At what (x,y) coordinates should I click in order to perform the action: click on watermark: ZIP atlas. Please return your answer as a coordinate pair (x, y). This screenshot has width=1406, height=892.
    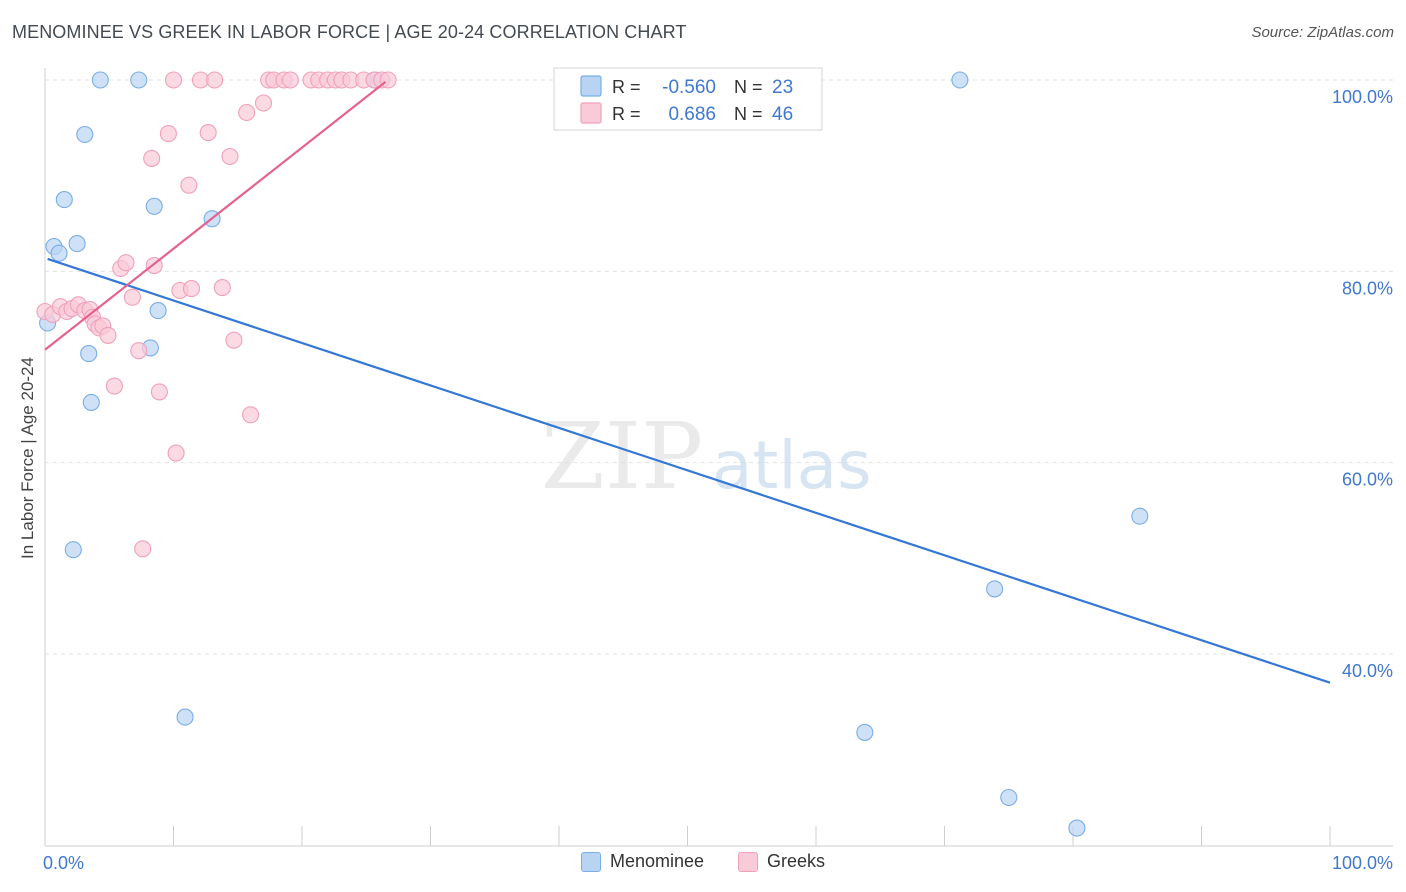
    Looking at the image, I should click on (706, 456).